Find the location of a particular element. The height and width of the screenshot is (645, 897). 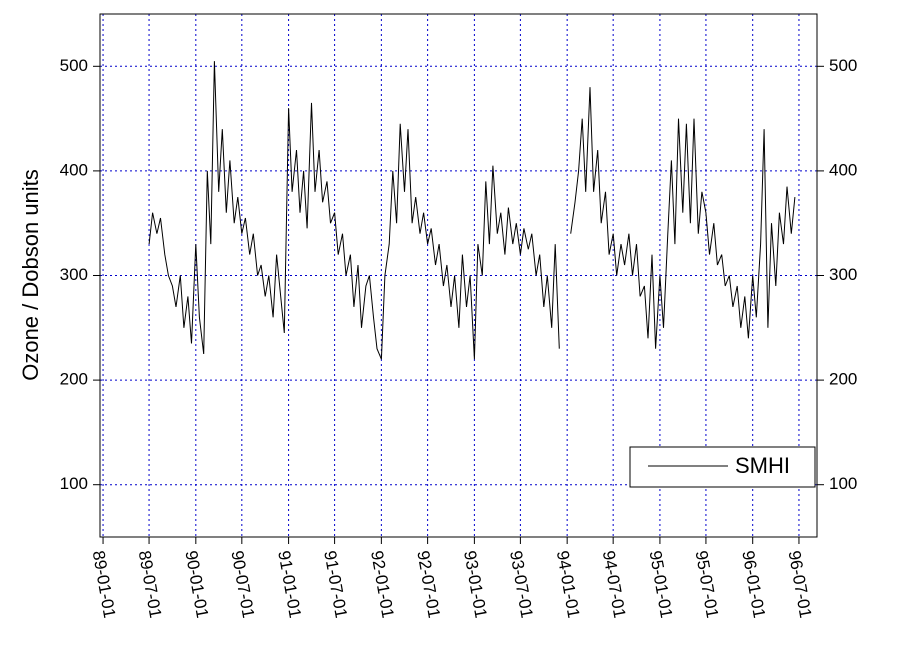

x-tick-label: 96-01-01 is located at coordinates (753, 584).